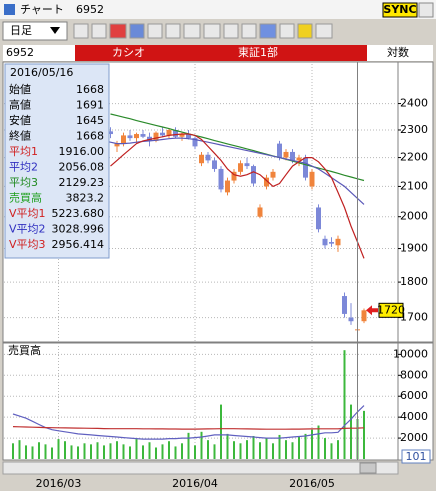 Image resolution: width=436 pixels, height=491 pixels. I want to click on y-tick-label: 8000, so click(414, 374).